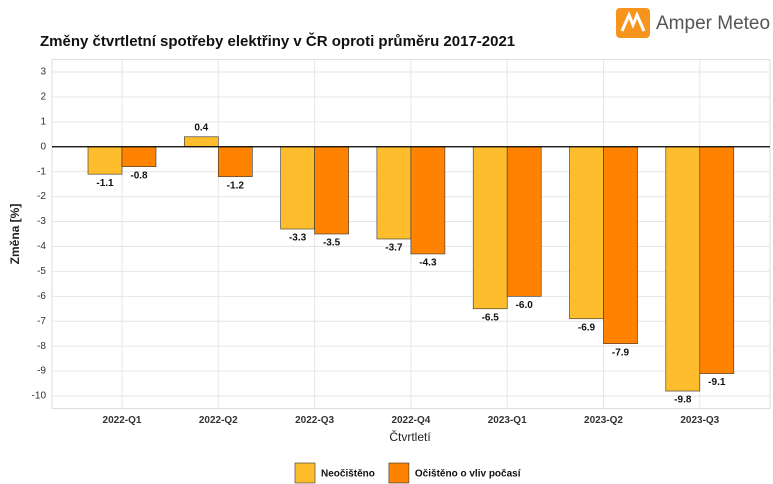 The width and height of the screenshot is (773, 484). I want to click on data-label: -6.9, so click(587, 327).